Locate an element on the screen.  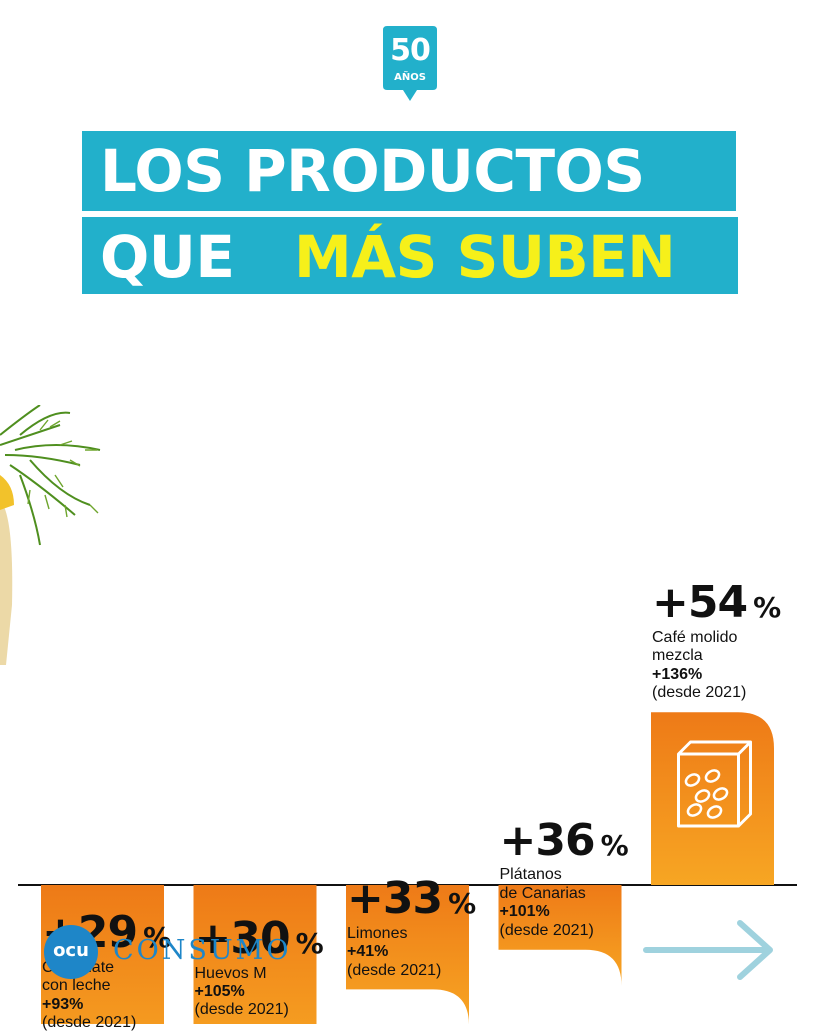
value-label: +33% is located at coordinates (411, 899).